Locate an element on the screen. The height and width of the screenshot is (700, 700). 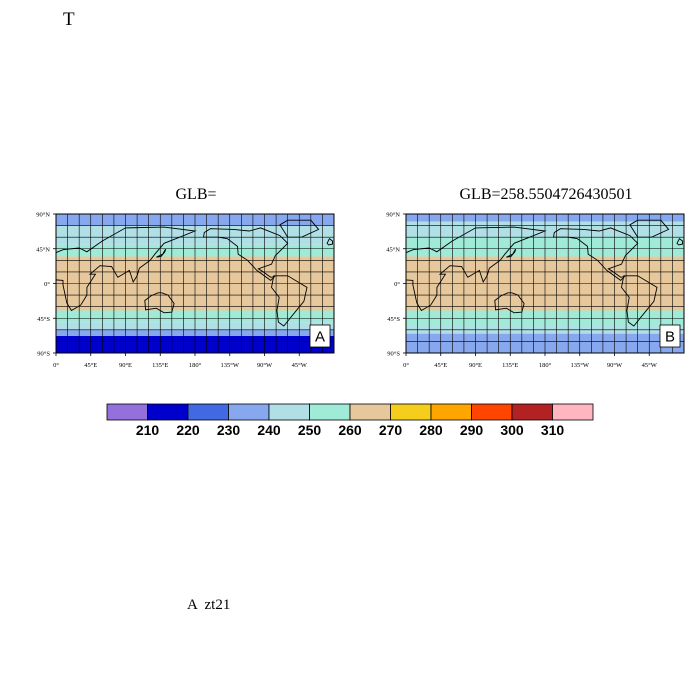
colorbar-tick-label: 240 is located at coordinates (269, 430).